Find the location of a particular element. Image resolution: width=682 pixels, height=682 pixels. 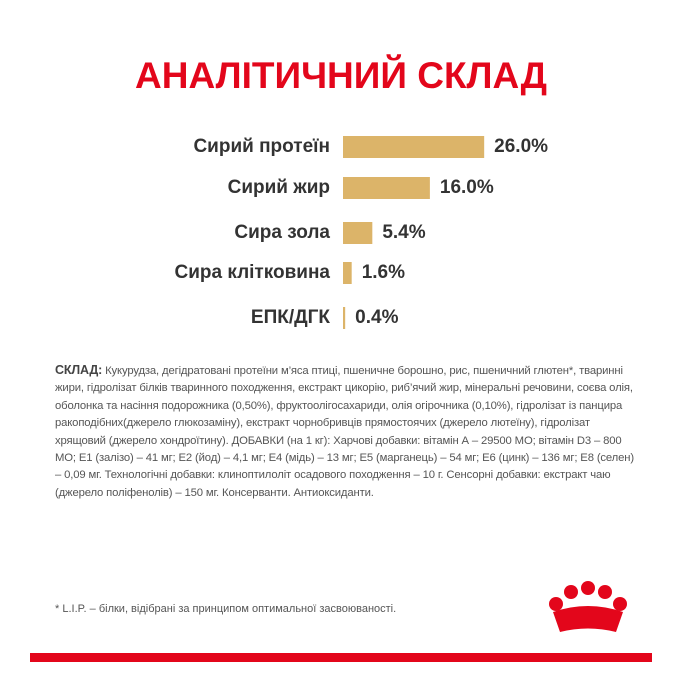

chart-title: АНАЛІТИЧНИЙ СКЛАД is located at coordinates (341, 75).